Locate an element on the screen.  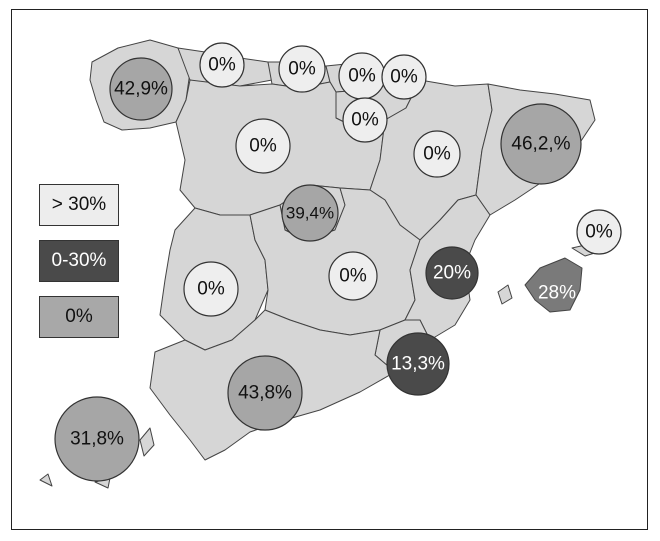
marker-galicia: 42,9% is located at coordinates (141, 89).